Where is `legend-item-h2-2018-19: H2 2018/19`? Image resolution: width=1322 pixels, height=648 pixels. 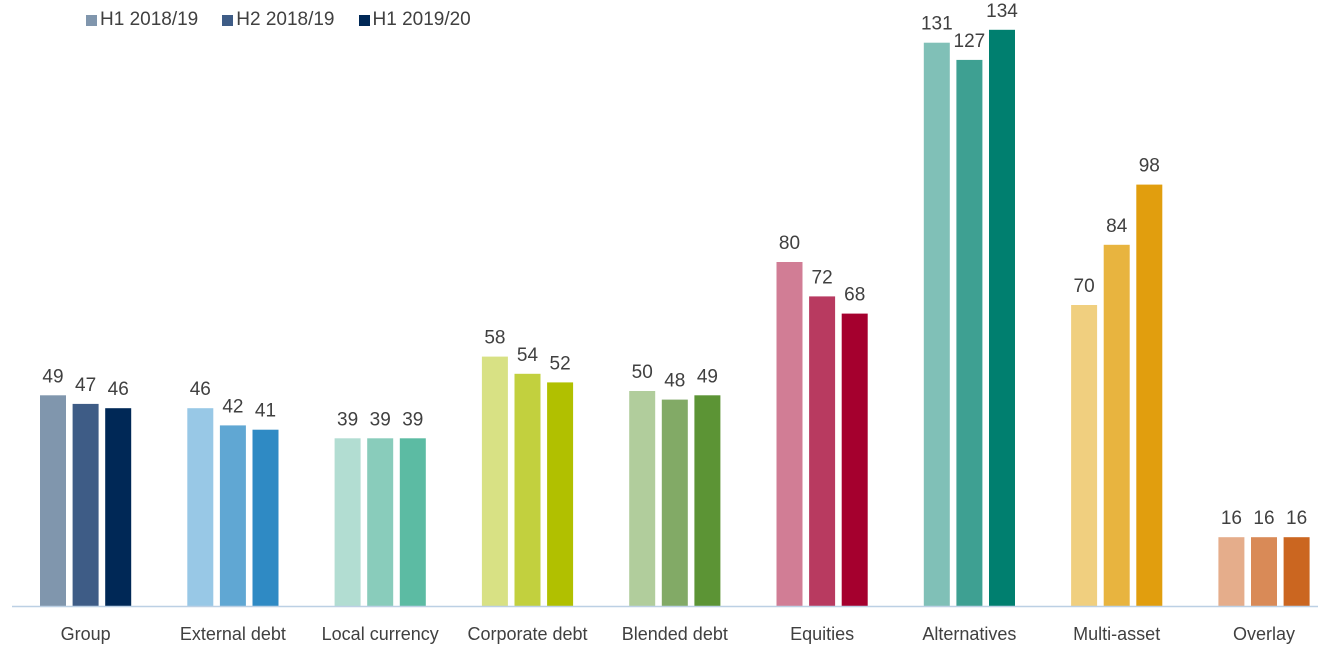 legend-item-h2-2018-19: H2 2018/19 is located at coordinates (278, 20).